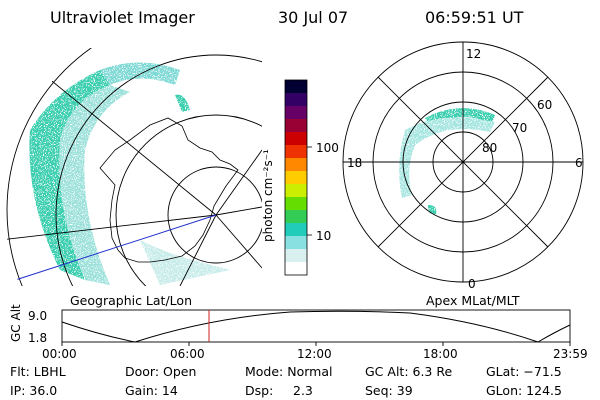 The width and height of the screenshot is (600, 400). Describe the element at coordinates (59, 354) in the screenshot. I see `gc-alt-xtick: 00:00` at that location.